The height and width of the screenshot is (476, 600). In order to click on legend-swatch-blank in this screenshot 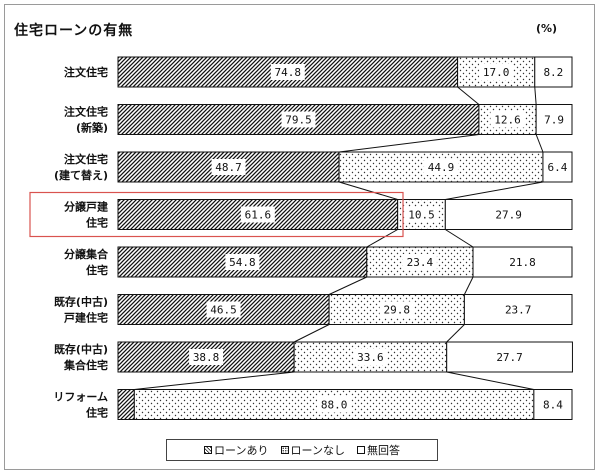, I will do `click(360, 450)`.